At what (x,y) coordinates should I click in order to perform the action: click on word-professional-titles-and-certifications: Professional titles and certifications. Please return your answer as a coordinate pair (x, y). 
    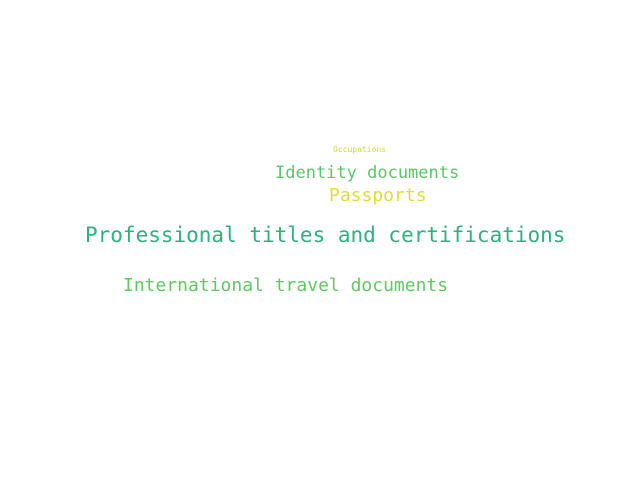
    Looking at the image, I should click on (325, 235).